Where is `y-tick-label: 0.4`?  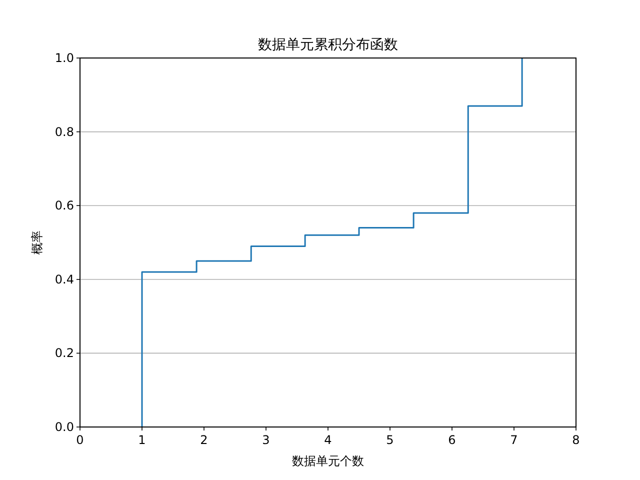 y-tick-label: 0.4 is located at coordinates (64, 279).